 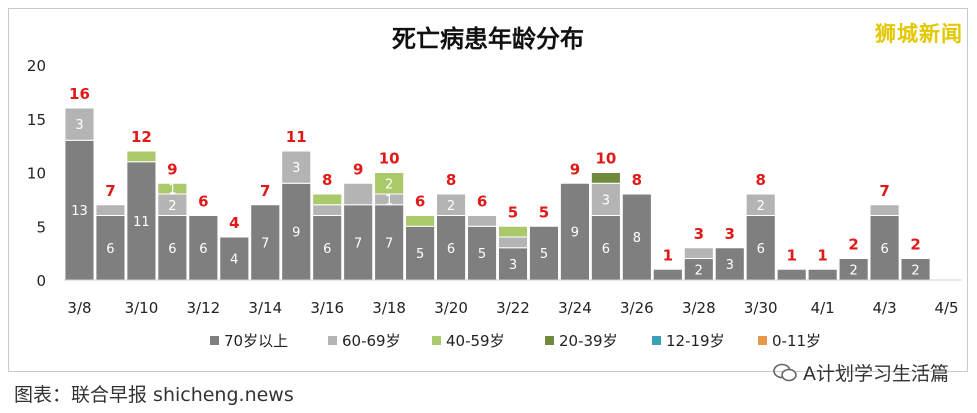 I want to click on segment-label: 1, so click(x=172, y=190).